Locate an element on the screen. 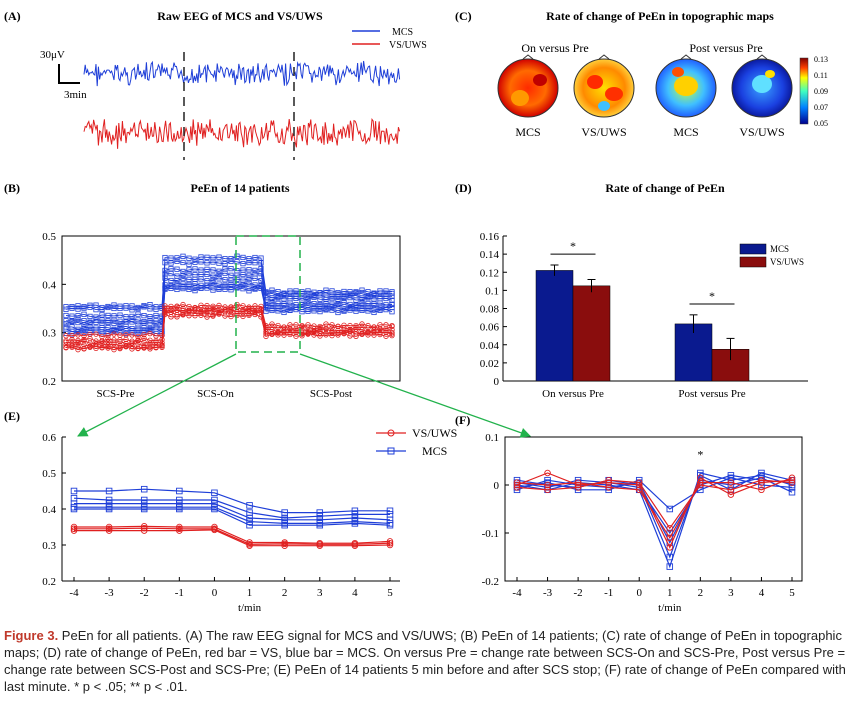  chart-d-ytick-label: 0.04 is located at coordinates (490, 346).